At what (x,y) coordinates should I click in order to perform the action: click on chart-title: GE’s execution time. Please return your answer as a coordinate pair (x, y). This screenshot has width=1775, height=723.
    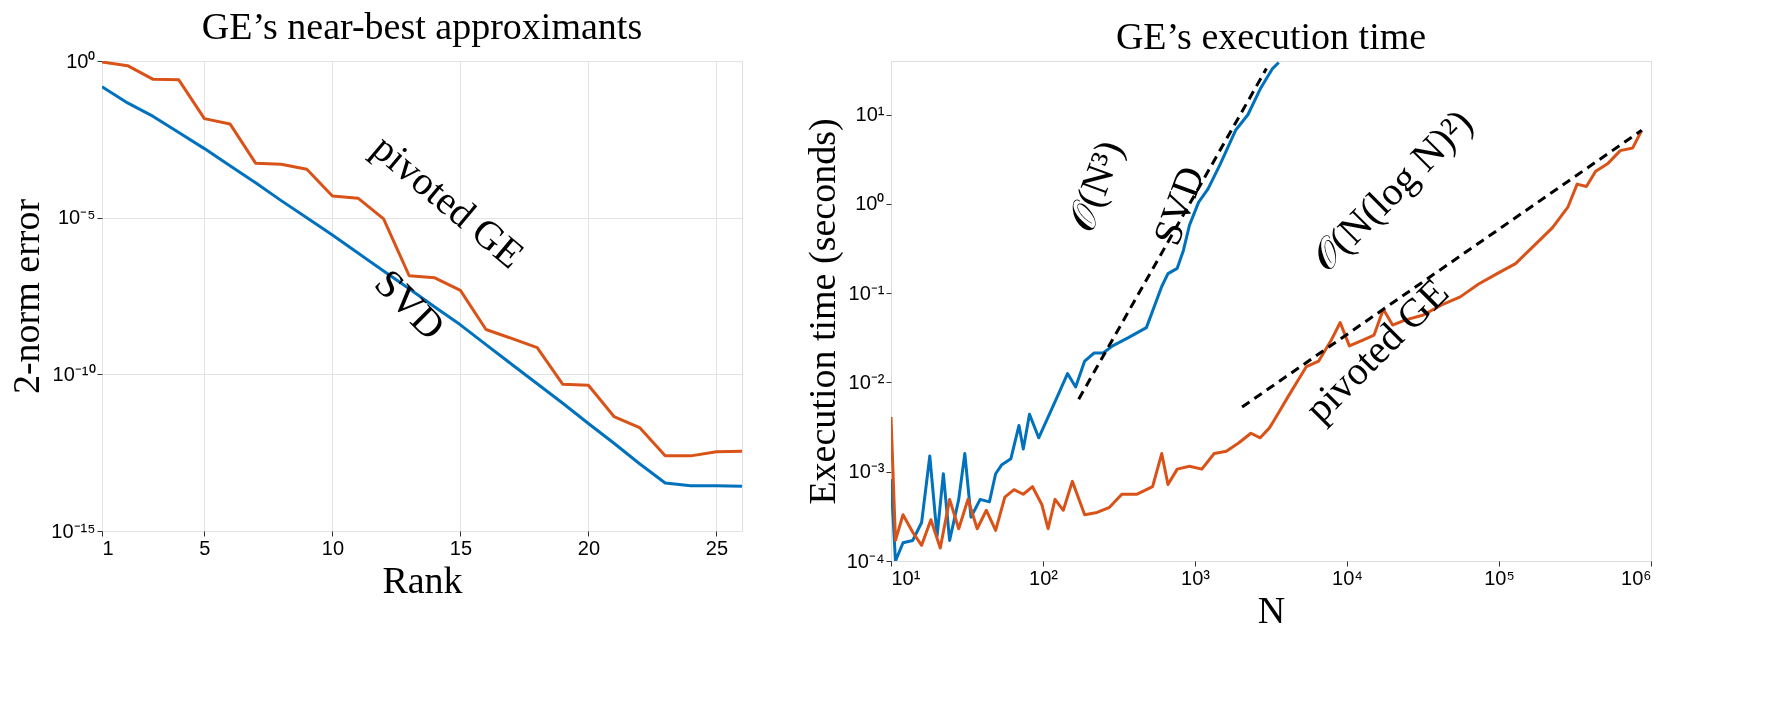
    Looking at the image, I should click on (1271, 36).